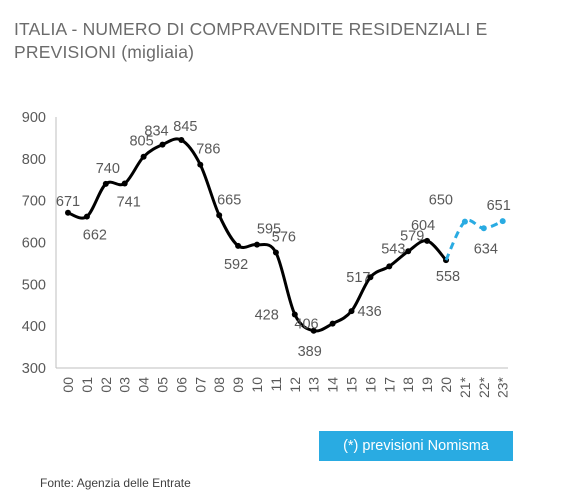 Image resolution: width=578 pixels, height=493 pixels. I want to click on data-label: 805, so click(141, 142).